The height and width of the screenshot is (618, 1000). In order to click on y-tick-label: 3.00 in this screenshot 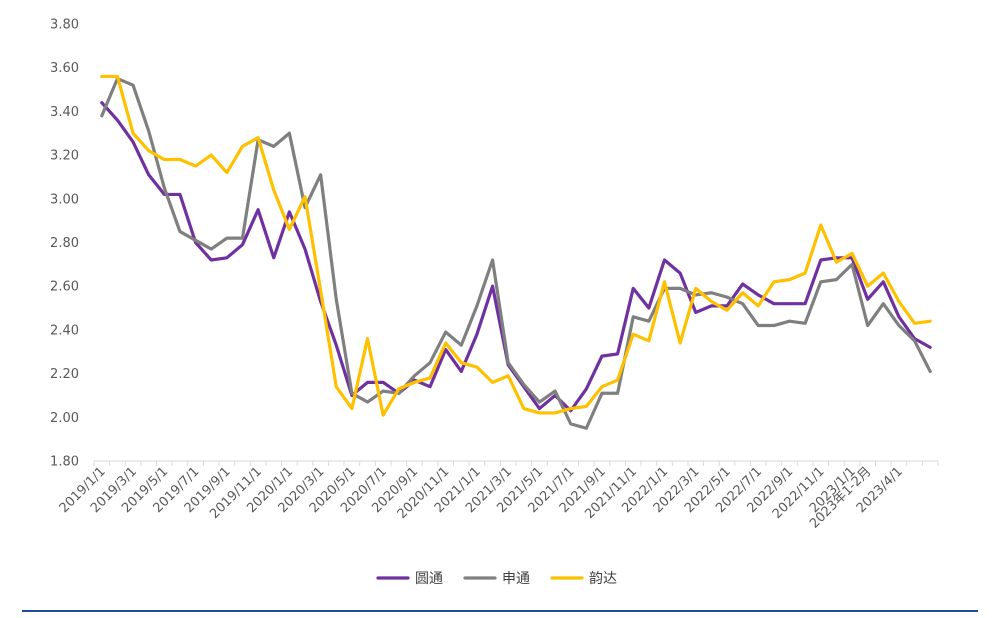, I will do `click(64, 199)`.